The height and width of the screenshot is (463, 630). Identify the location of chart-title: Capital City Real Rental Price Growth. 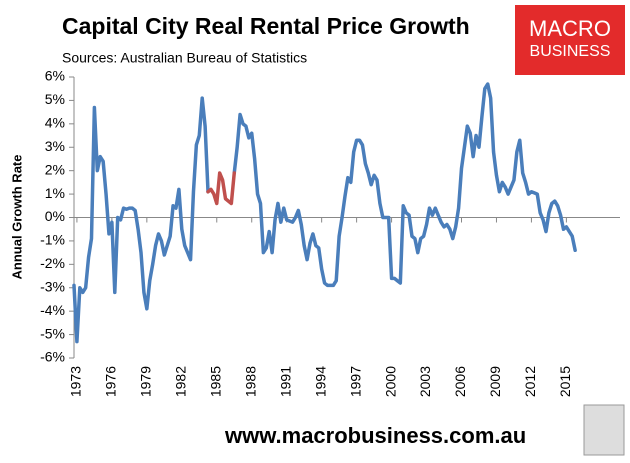
(266, 26).